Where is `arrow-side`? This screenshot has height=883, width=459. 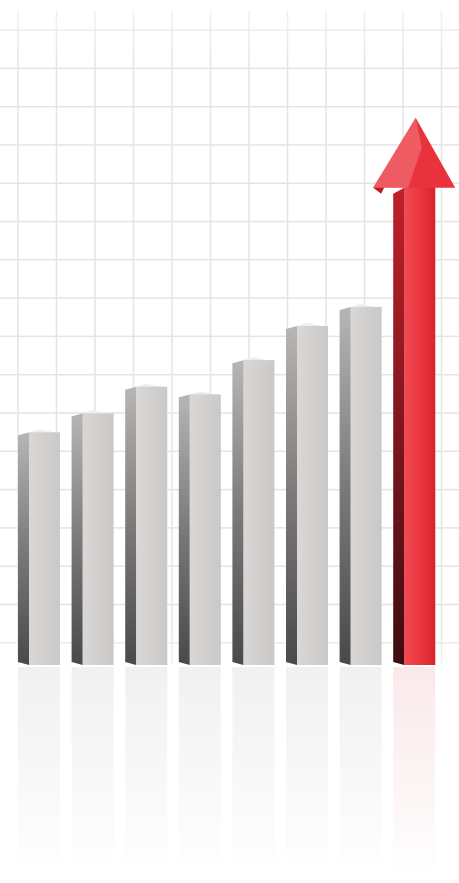
arrow-side is located at coordinates (399, 426).